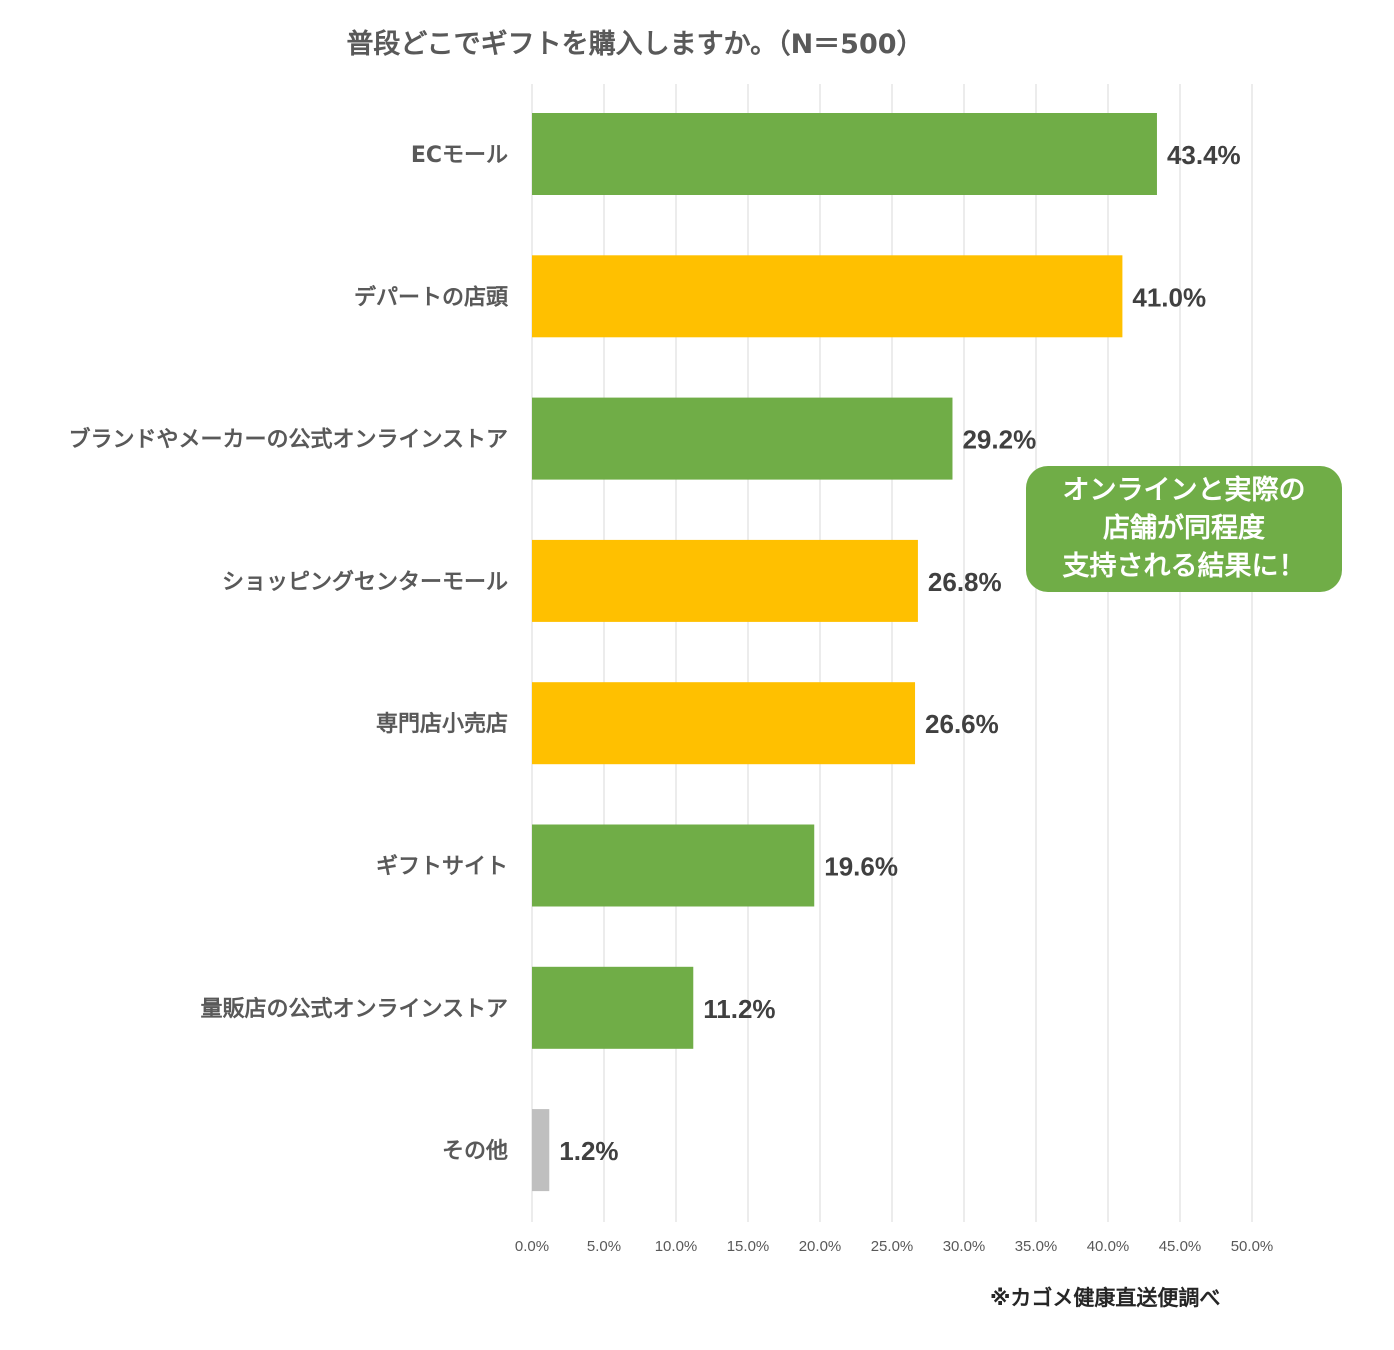 The image size is (1394, 1350). What do you see at coordinates (999, 440) in the screenshot?
I see `data-label: 29.2%` at bounding box center [999, 440].